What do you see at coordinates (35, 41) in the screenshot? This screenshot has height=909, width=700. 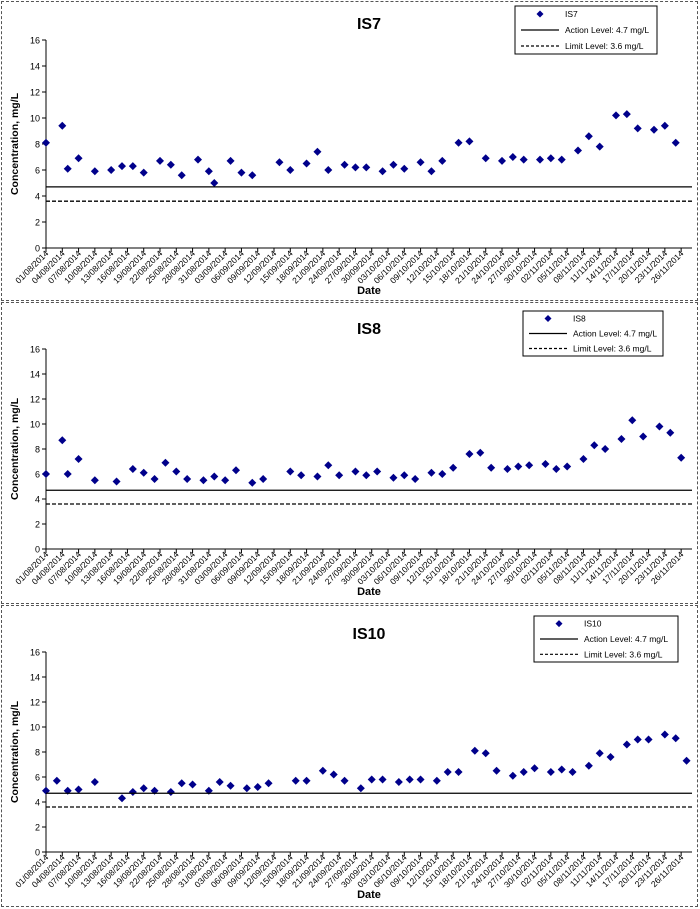 I see `y-tick-label: 16` at bounding box center [35, 41].